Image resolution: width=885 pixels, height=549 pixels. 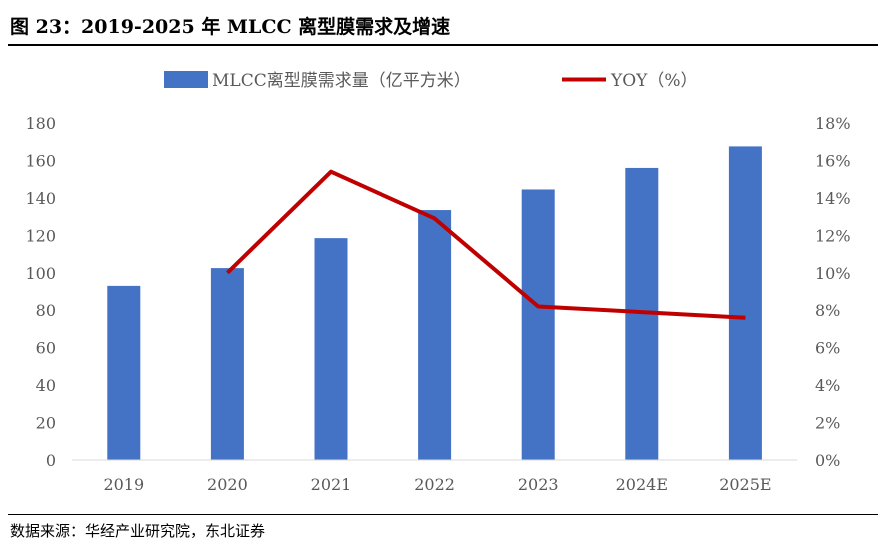 What do you see at coordinates (40, 273) in the screenshot?
I see `left-tick-label: 100` at bounding box center [40, 273].